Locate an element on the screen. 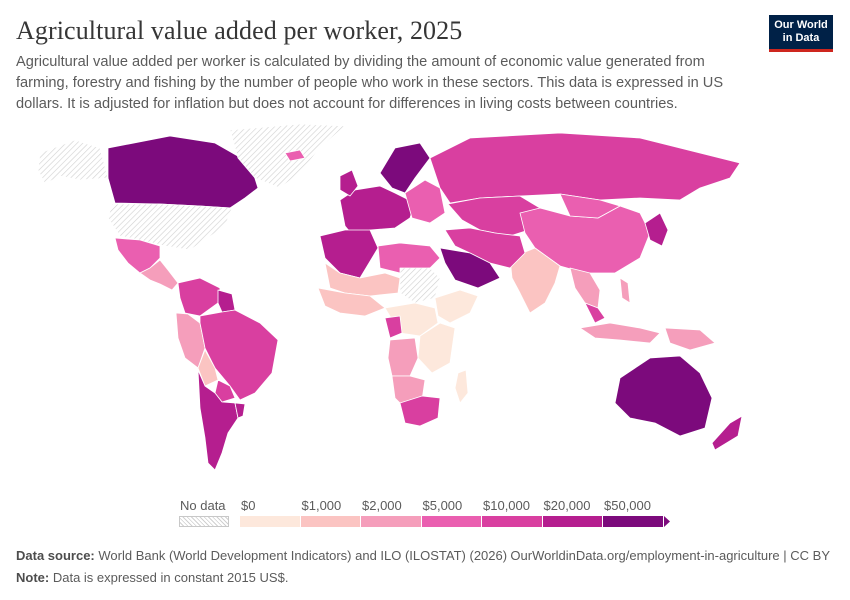 The height and width of the screenshot is (600, 850). region-guyana-suriname is located at coordinates (226, 301).